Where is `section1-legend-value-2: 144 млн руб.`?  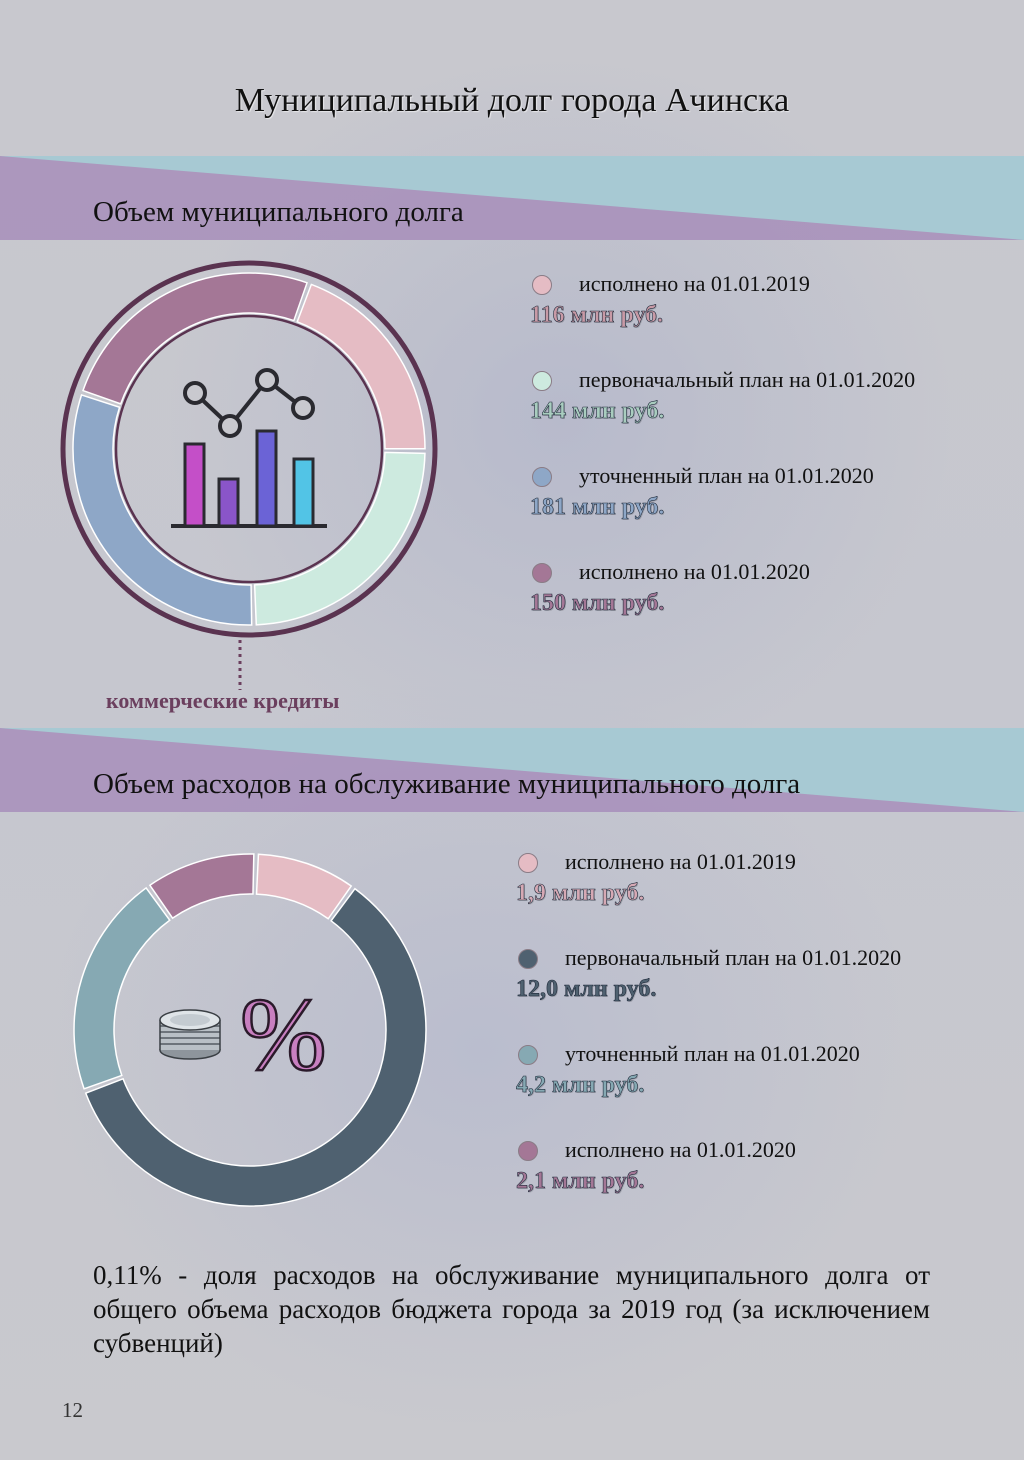 section1-legend-value-2: 144 млн руб. is located at coordinates (597, 411).